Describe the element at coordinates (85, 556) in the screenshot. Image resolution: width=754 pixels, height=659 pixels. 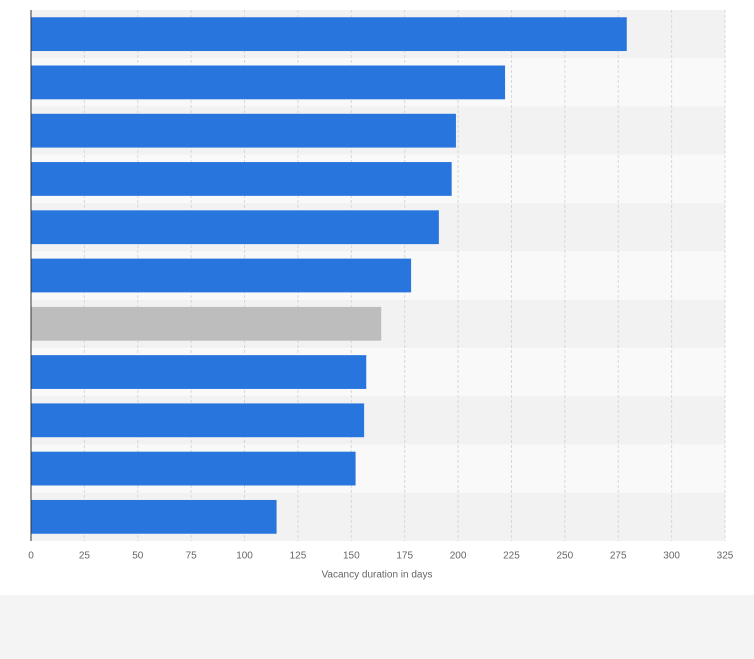
I see `x-tick-label: 25` at that location.